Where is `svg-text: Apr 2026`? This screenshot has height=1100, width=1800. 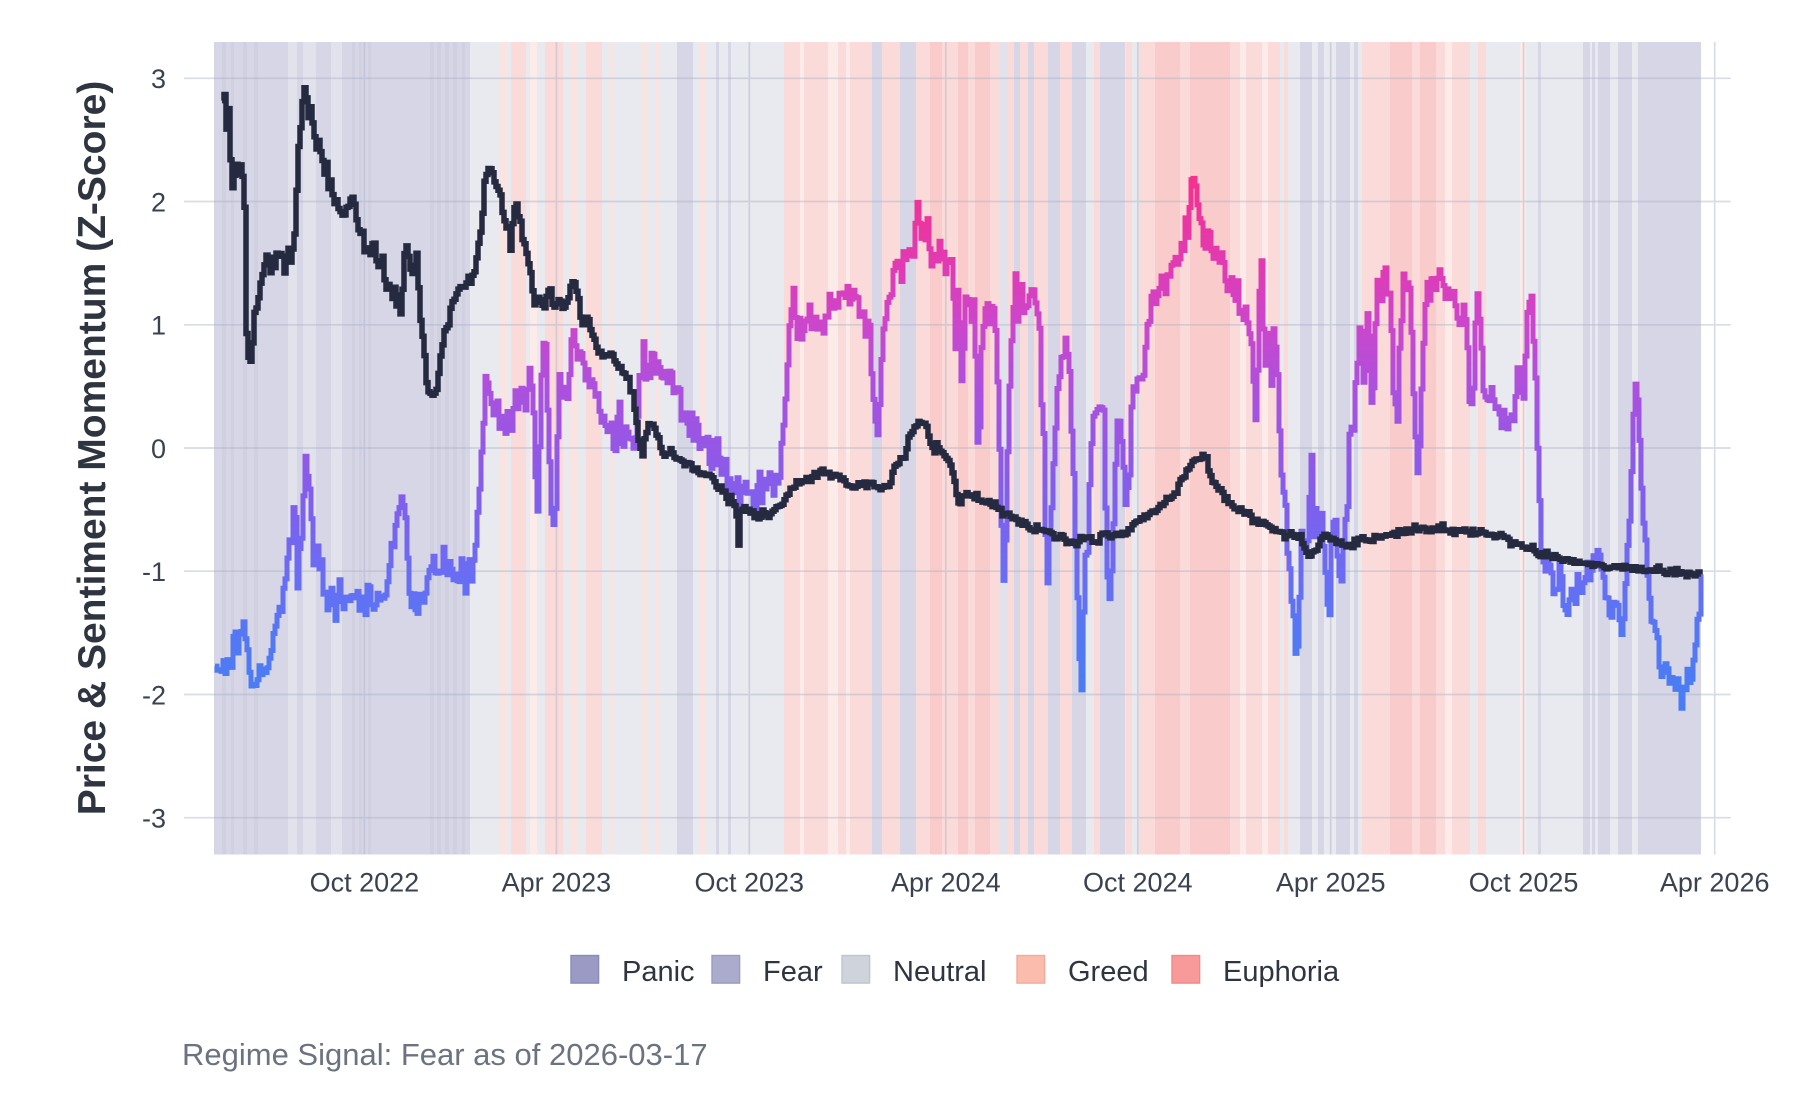 svg-text: Apr 2026 is located at coordinates (1715, 882).